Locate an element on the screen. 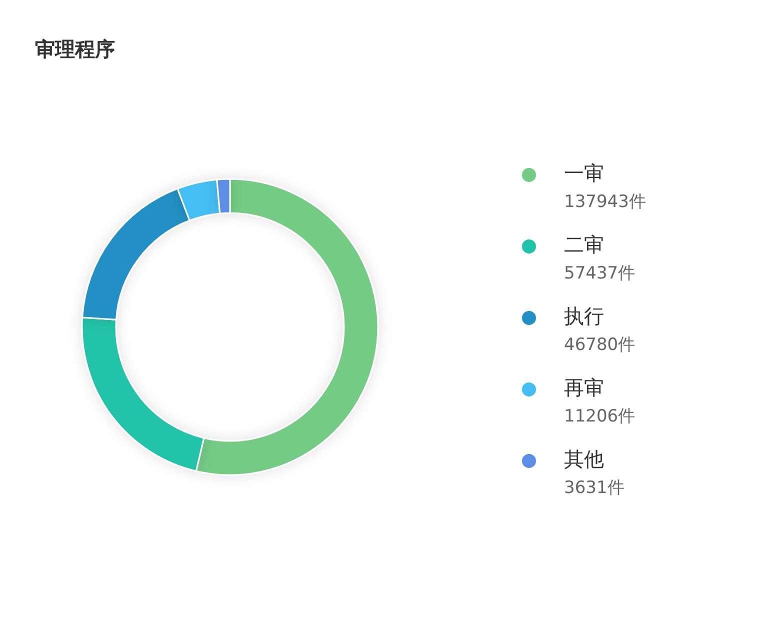 The height and width of the screenshot is (619, 778). data-label: 3631件 is located at coordinates (594, 488).